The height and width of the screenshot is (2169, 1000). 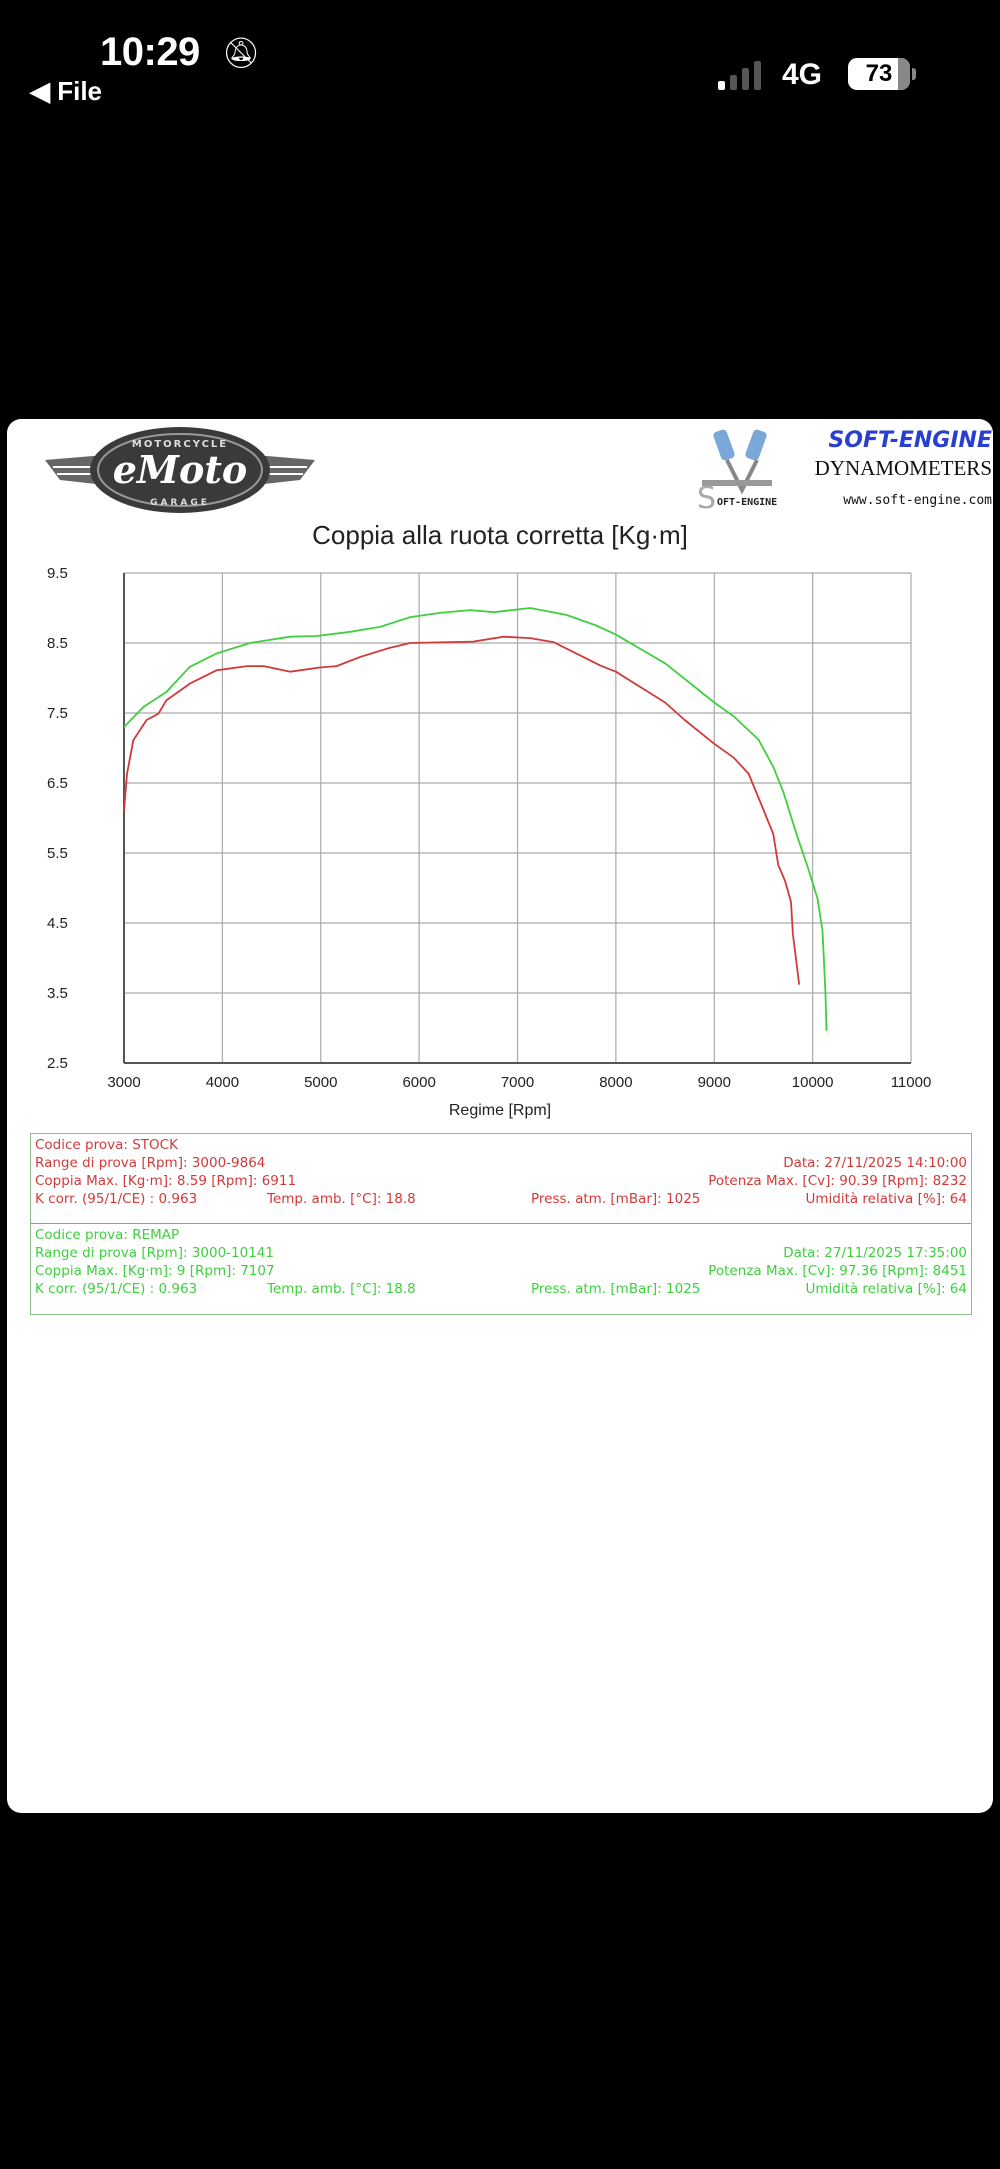 I want to click on y-tick-label: 8.5, so click(x=57, y=643).